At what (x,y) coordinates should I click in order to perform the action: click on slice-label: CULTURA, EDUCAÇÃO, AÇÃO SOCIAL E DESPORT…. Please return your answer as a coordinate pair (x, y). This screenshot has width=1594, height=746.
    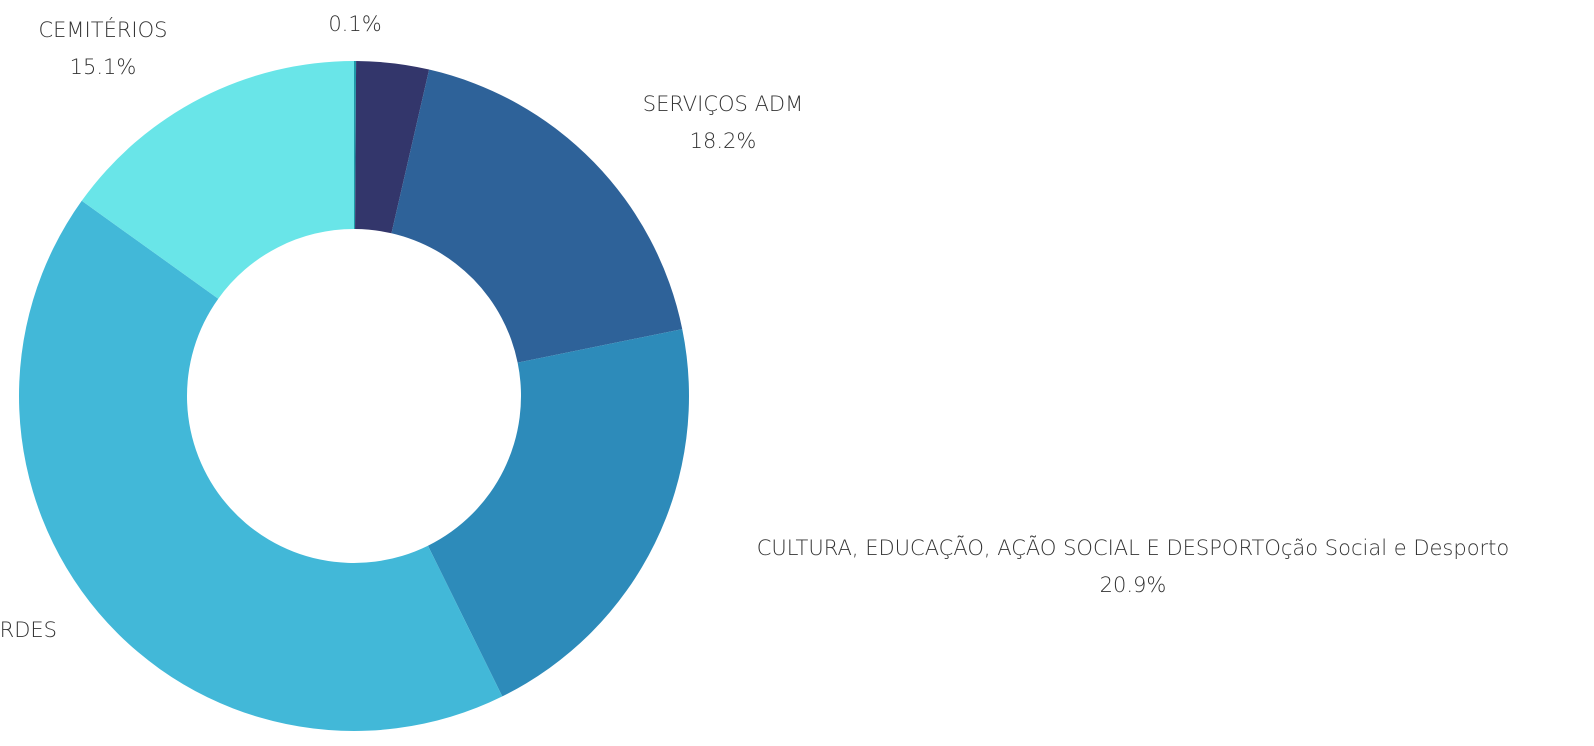
    Looking at the image, I should click on (1133, 547).